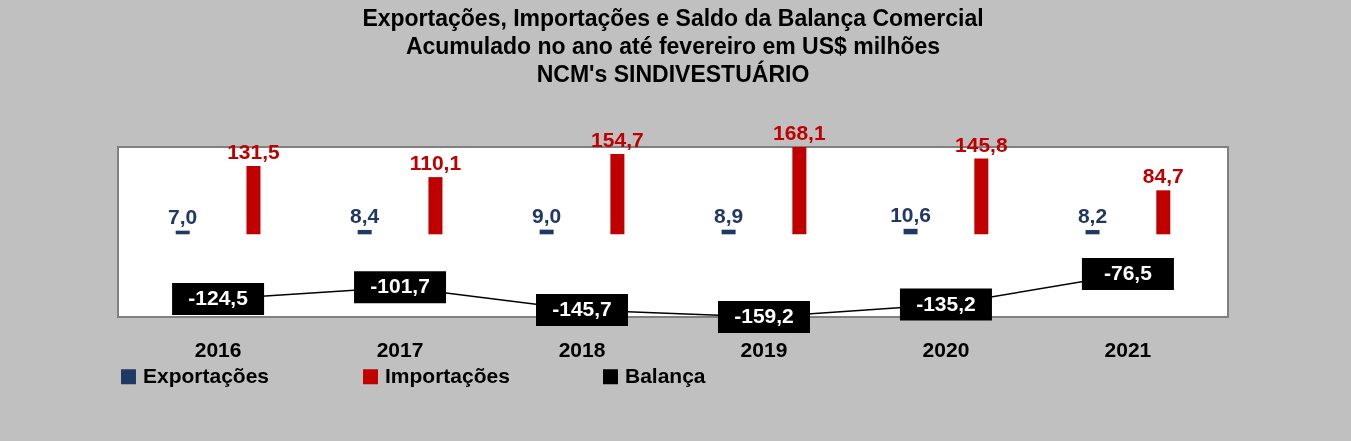  Describe the element at coordinates (447, 375) in the screenshot. I see `legend-label: Importações` at that location.